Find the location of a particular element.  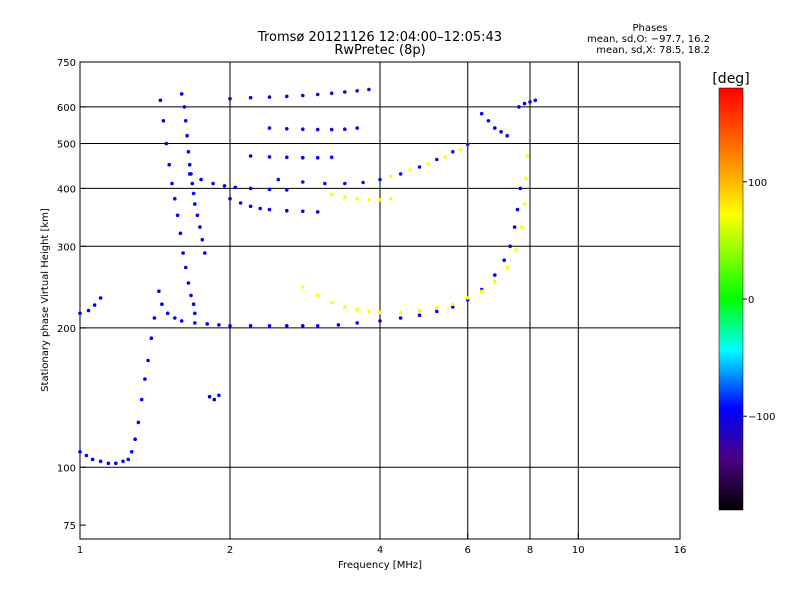

phase-info-x: mean, sd,X: 78.5, 18.2 is located at coordinates (653, 50).